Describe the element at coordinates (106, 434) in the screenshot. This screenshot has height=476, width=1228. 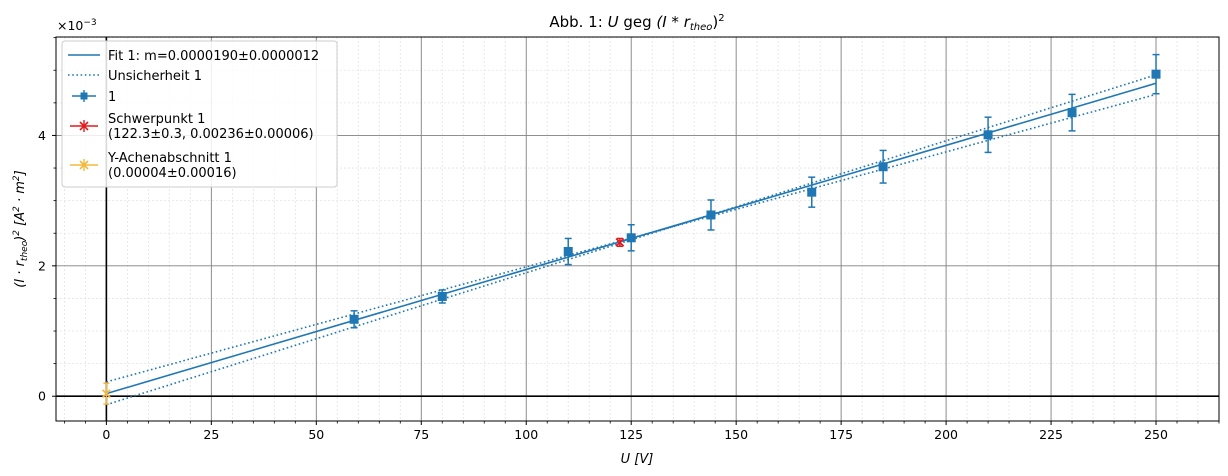
I see `x-tick-label: 0` at that location.